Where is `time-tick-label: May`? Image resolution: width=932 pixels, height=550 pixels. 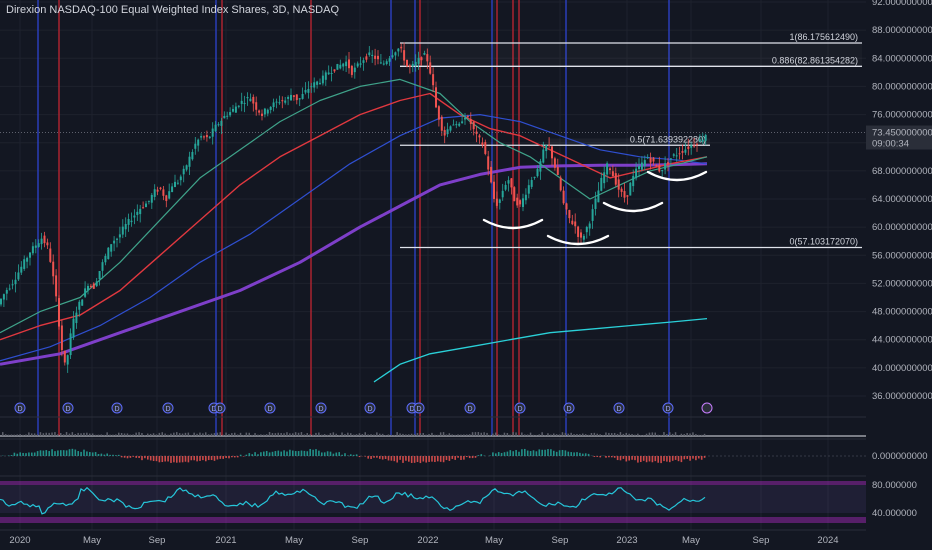 time-tick-label: May is located at coordinates (691, 540).